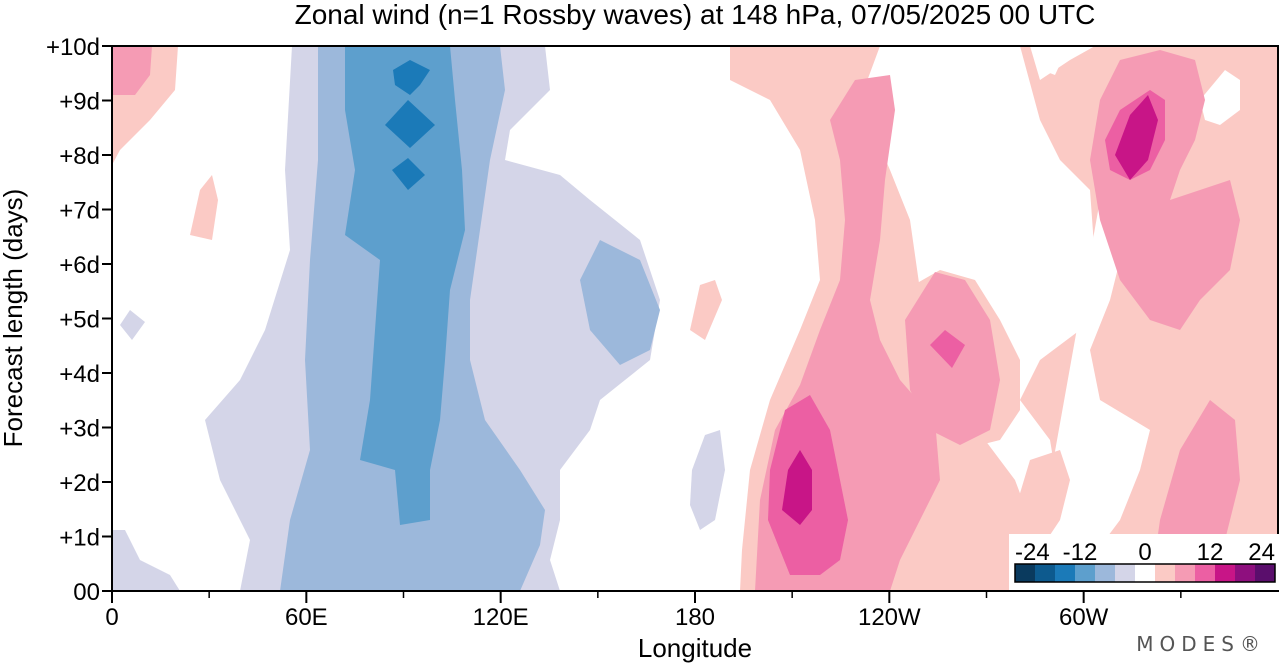  Describe the element at coordinates (1220, 97) in the screenshot. I see `contour-pos-white-topright` at that location.